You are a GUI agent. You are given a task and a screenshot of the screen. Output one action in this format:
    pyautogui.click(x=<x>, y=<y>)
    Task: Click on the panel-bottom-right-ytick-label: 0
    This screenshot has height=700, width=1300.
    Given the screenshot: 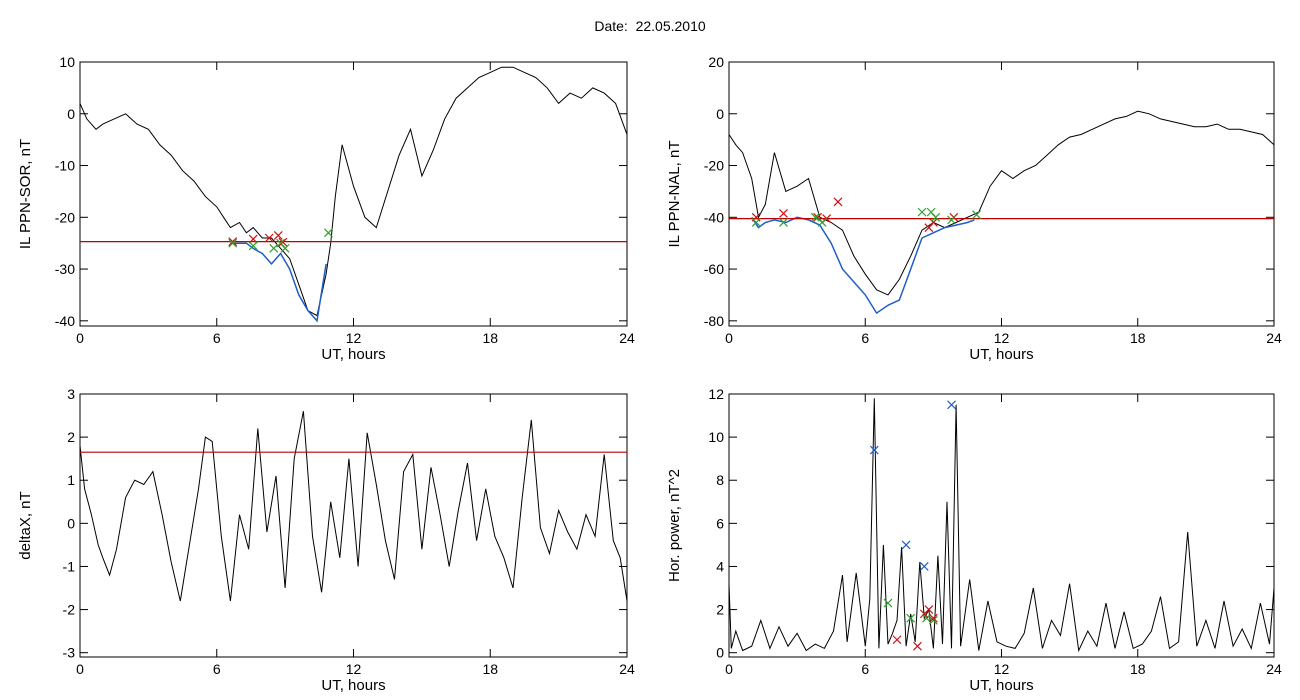 What is the action you would take?
    pyautogui.click(x=720, y=653)
    